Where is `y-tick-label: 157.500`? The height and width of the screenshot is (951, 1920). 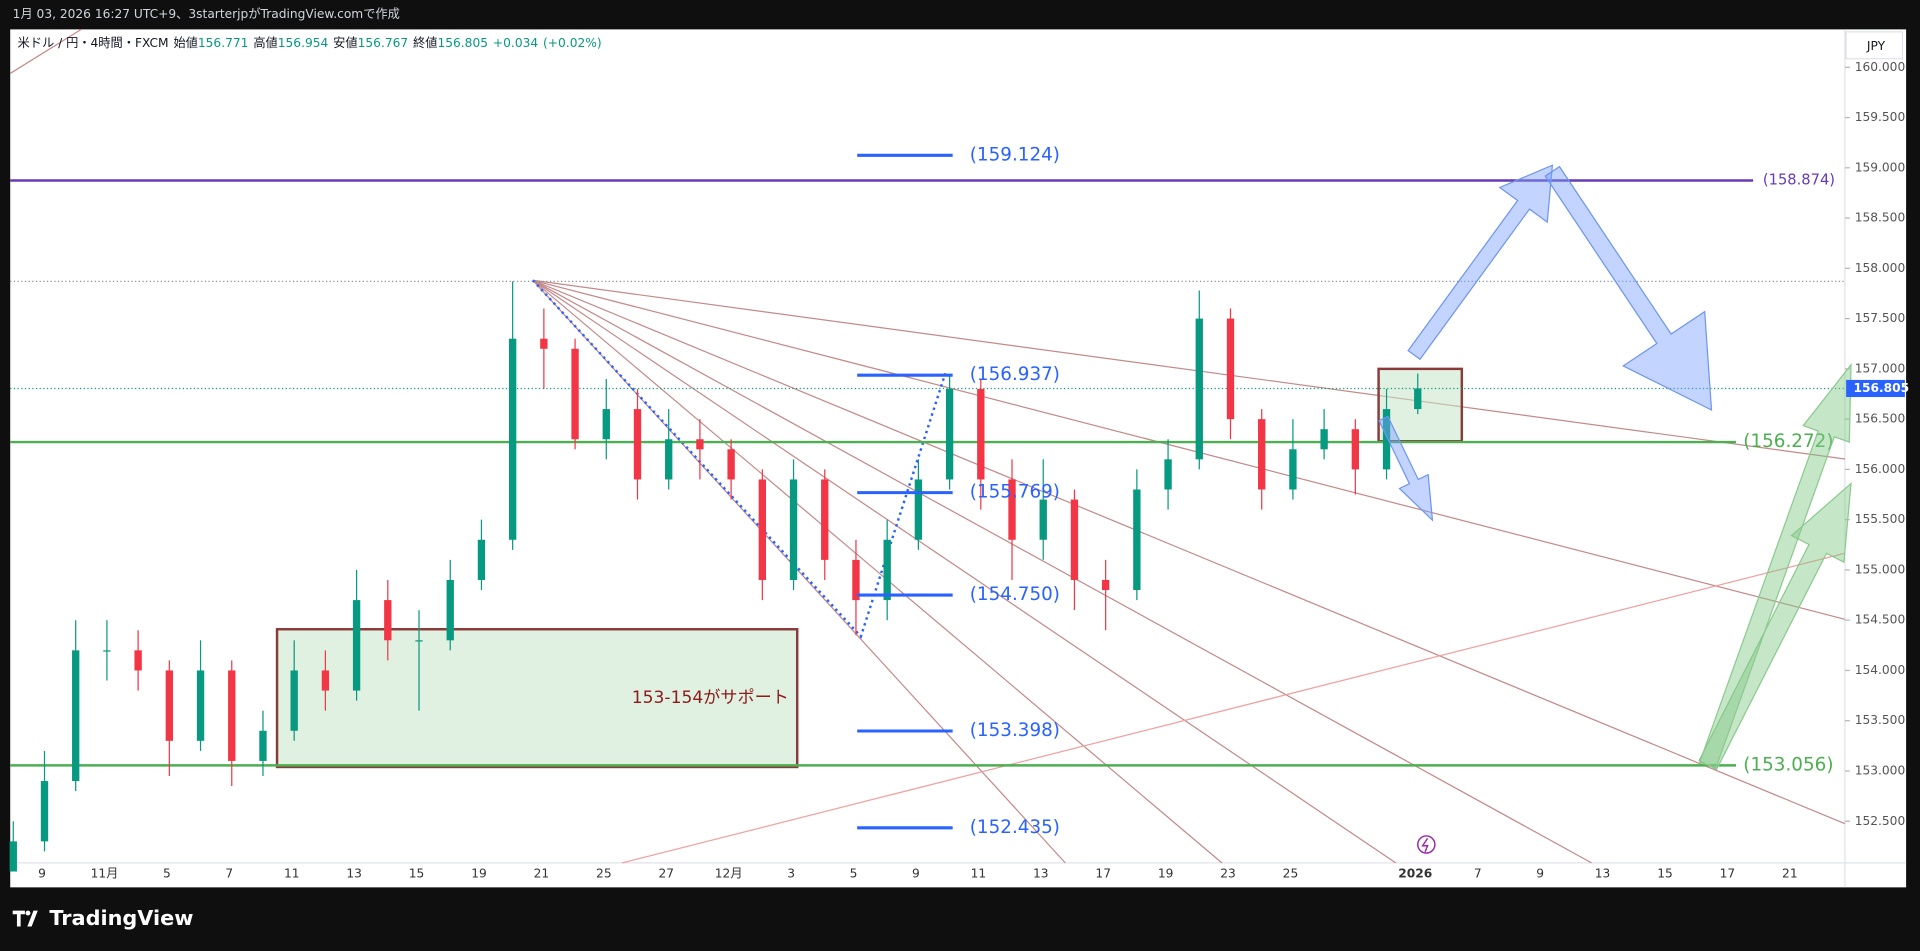 y-tick-label: 157.500 is located at coordinates (1880, 318).